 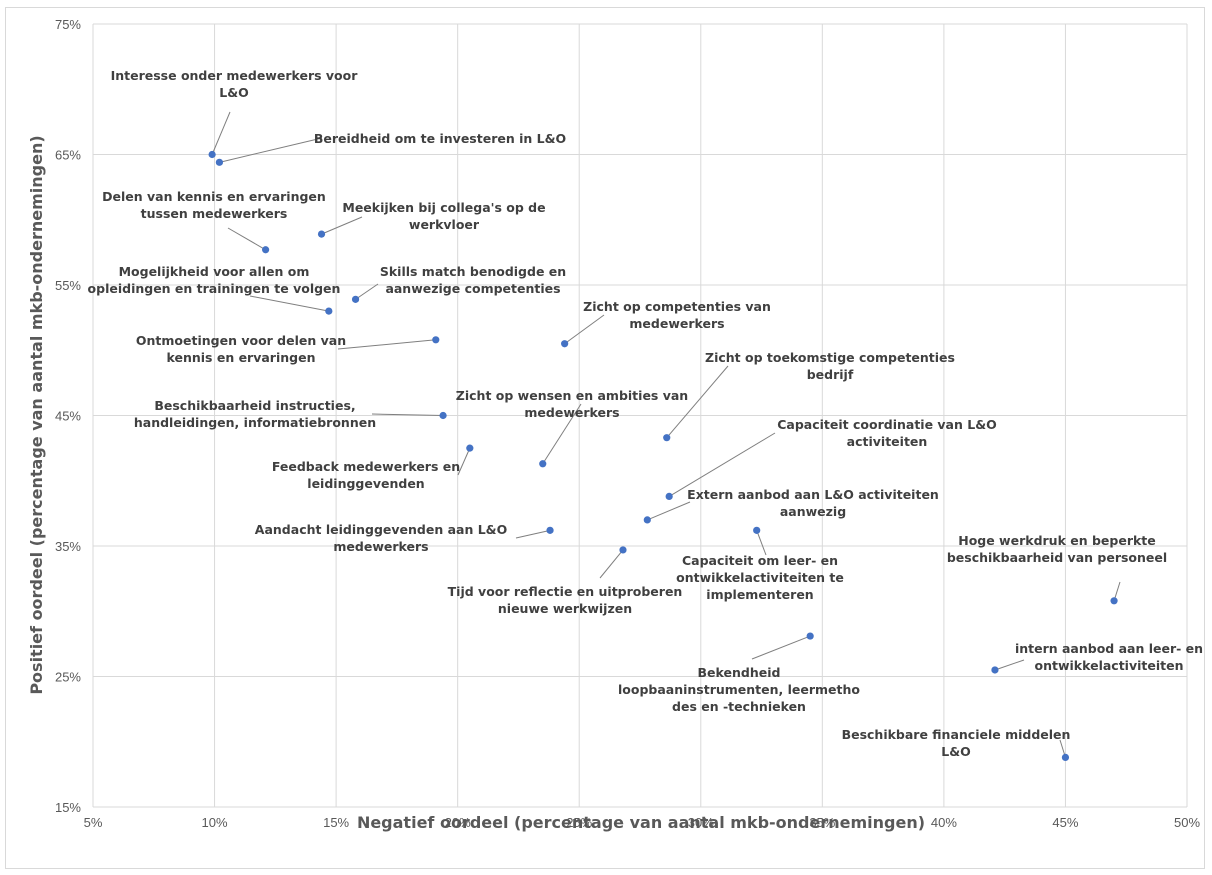 I want to click on point-label: Bereidheid om te investeren in L&O, so click(x=440, y=138).